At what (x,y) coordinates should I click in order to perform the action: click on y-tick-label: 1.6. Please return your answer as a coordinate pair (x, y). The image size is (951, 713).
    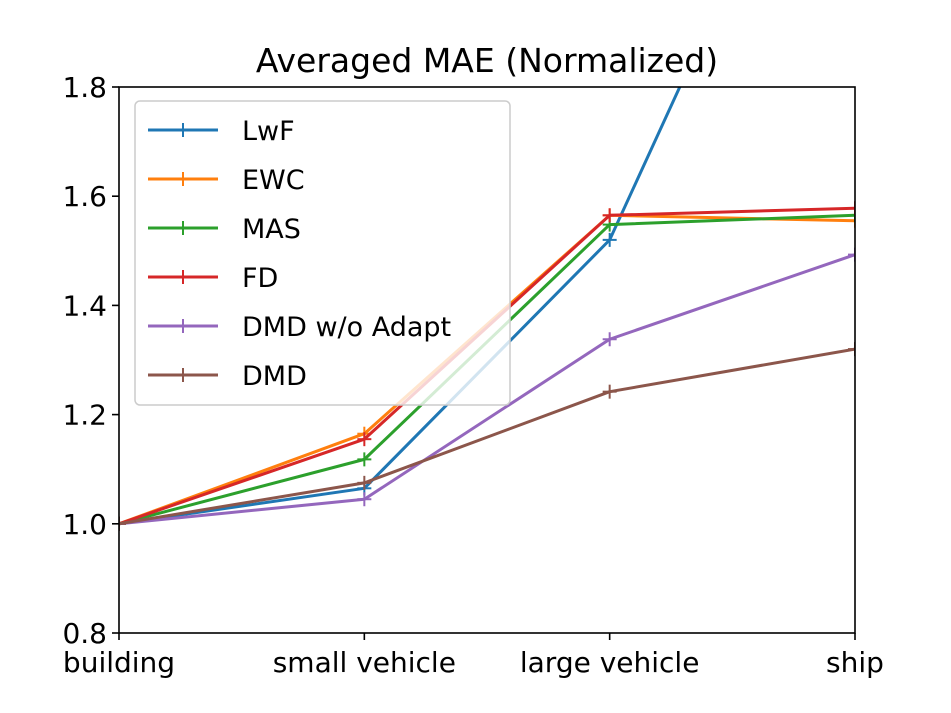
    Looking at the image, I should click on (84, 196).